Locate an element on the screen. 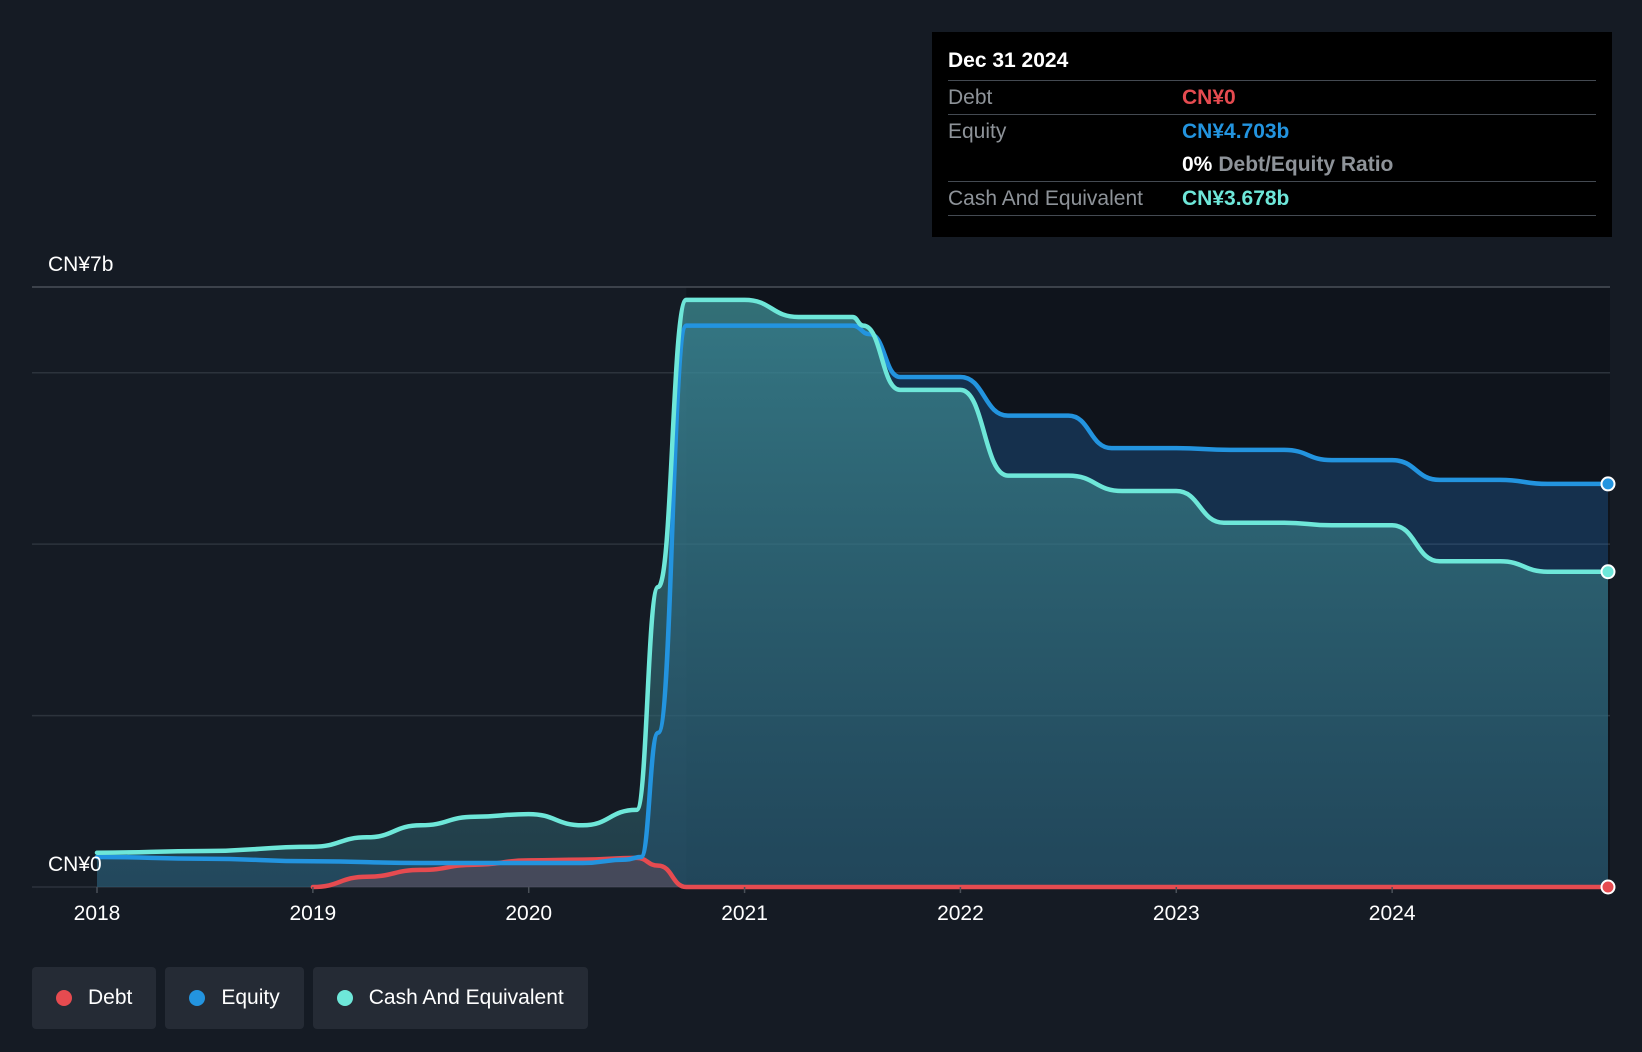  x-axis-labels: 2018 2019 2020 2021 2022 2023 2024 is located at coordinates (745, 906).